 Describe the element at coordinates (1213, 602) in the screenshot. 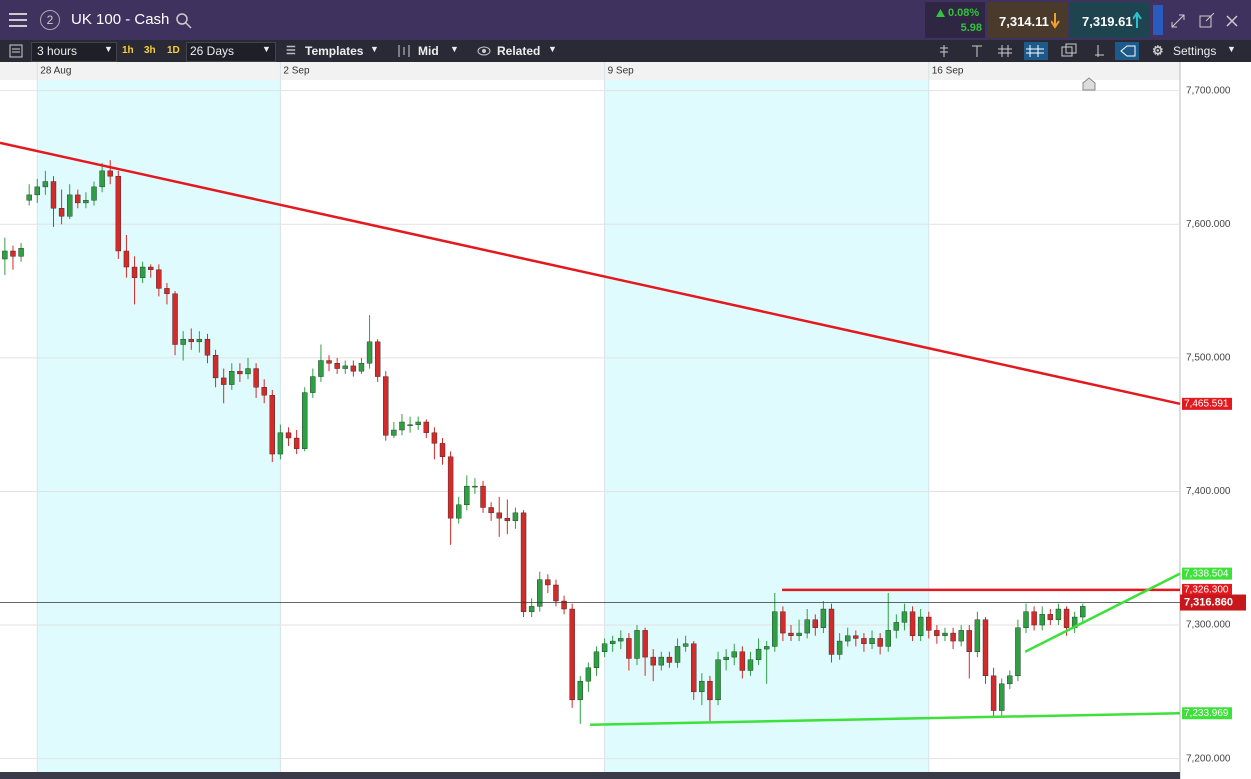

I see `current-price-tag` at that location.